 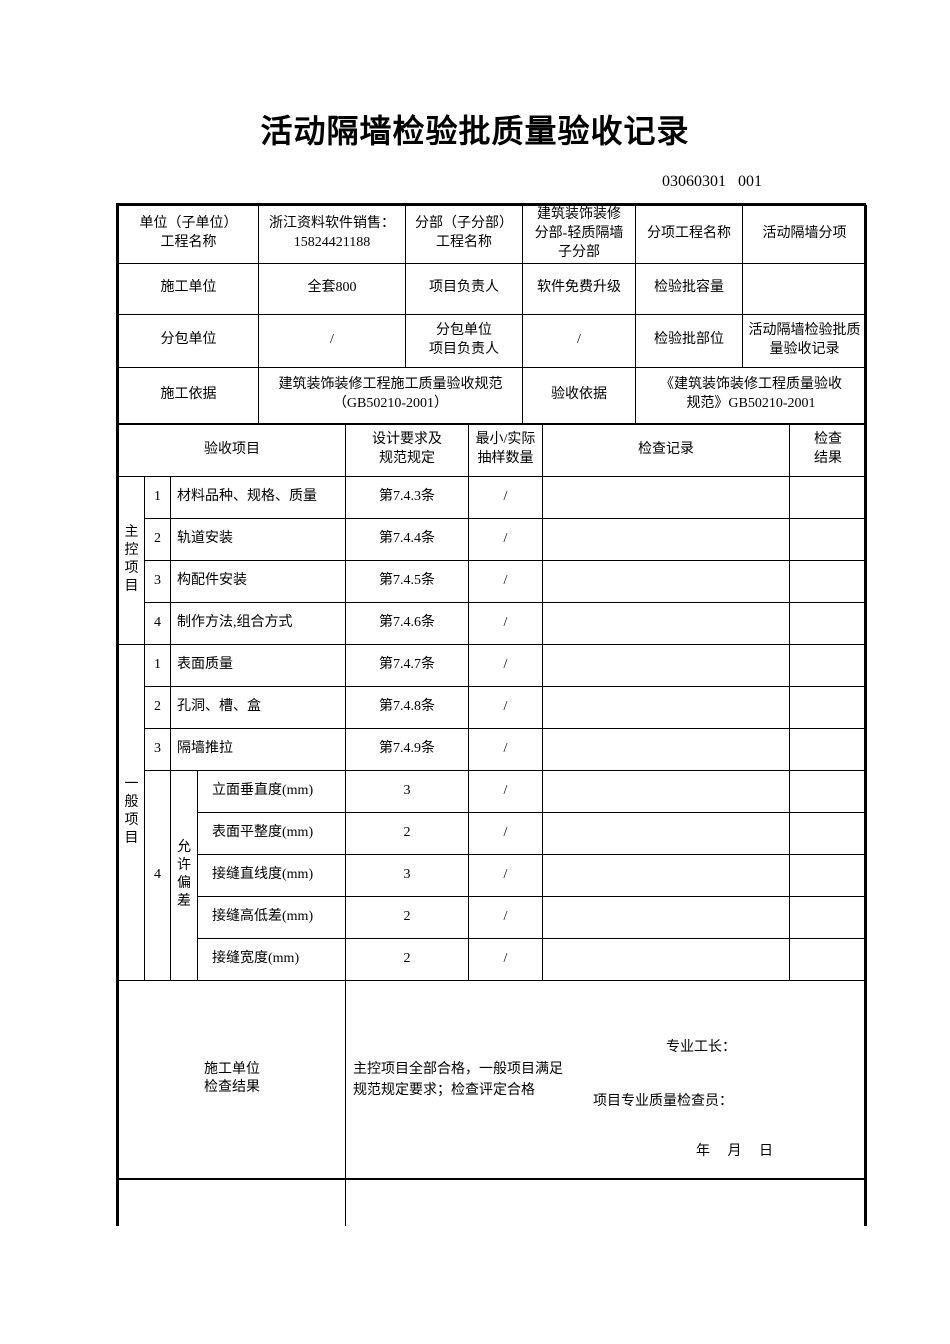 What do you see at coordinates (258, 749) in the screenshot?
I see `item-name: 隔墙推拉` at bounding box center [258, 749].